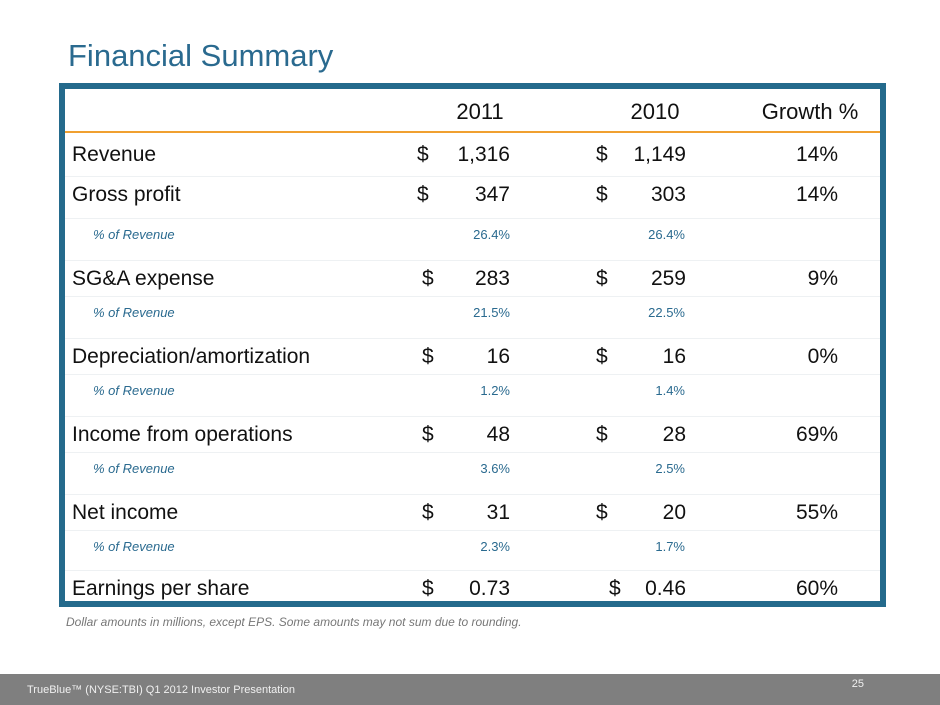 The width and height of the screenshot is (940, 705). Describe the element at coordinates (670, 546) in the screenshot. I see `percent-2010: 1.7%` at that location.